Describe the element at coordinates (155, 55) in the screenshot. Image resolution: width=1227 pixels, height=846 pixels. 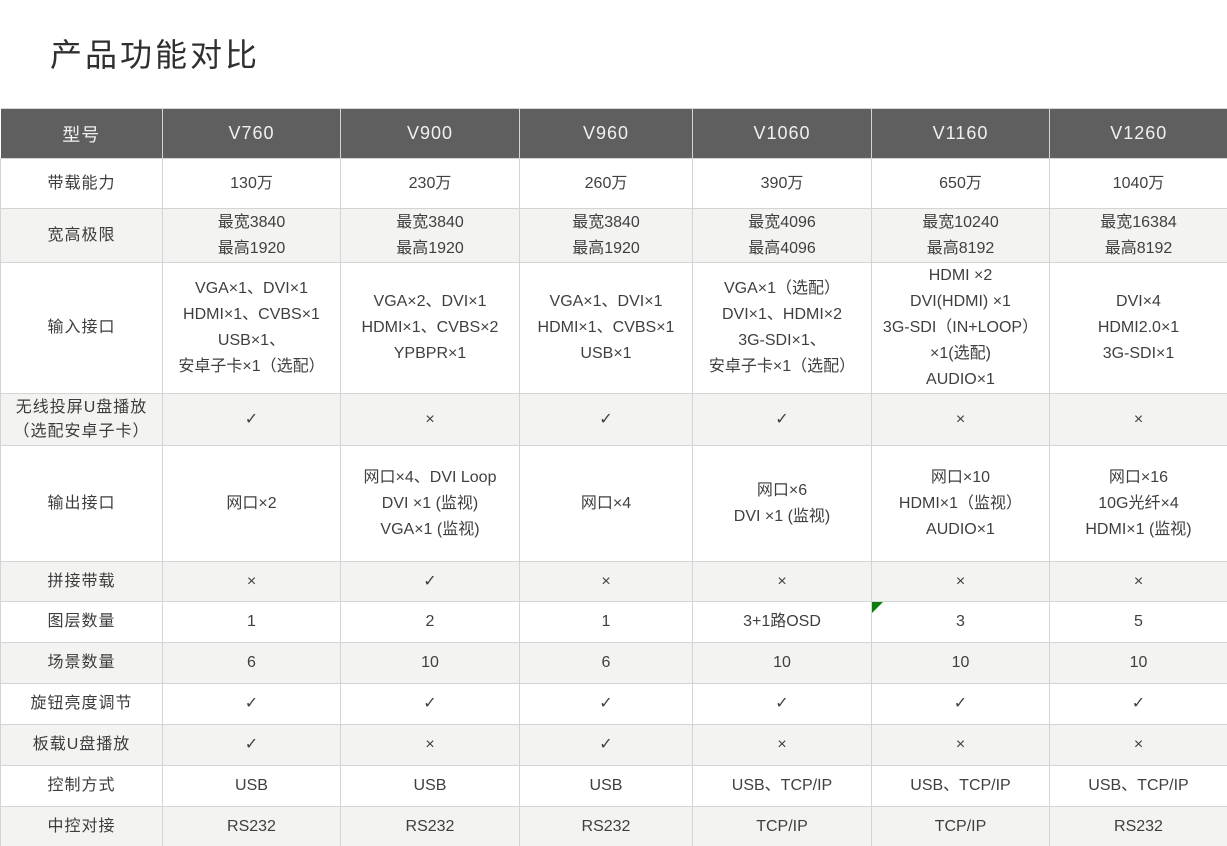
I see `page-title: 产品功能对比` at that location.